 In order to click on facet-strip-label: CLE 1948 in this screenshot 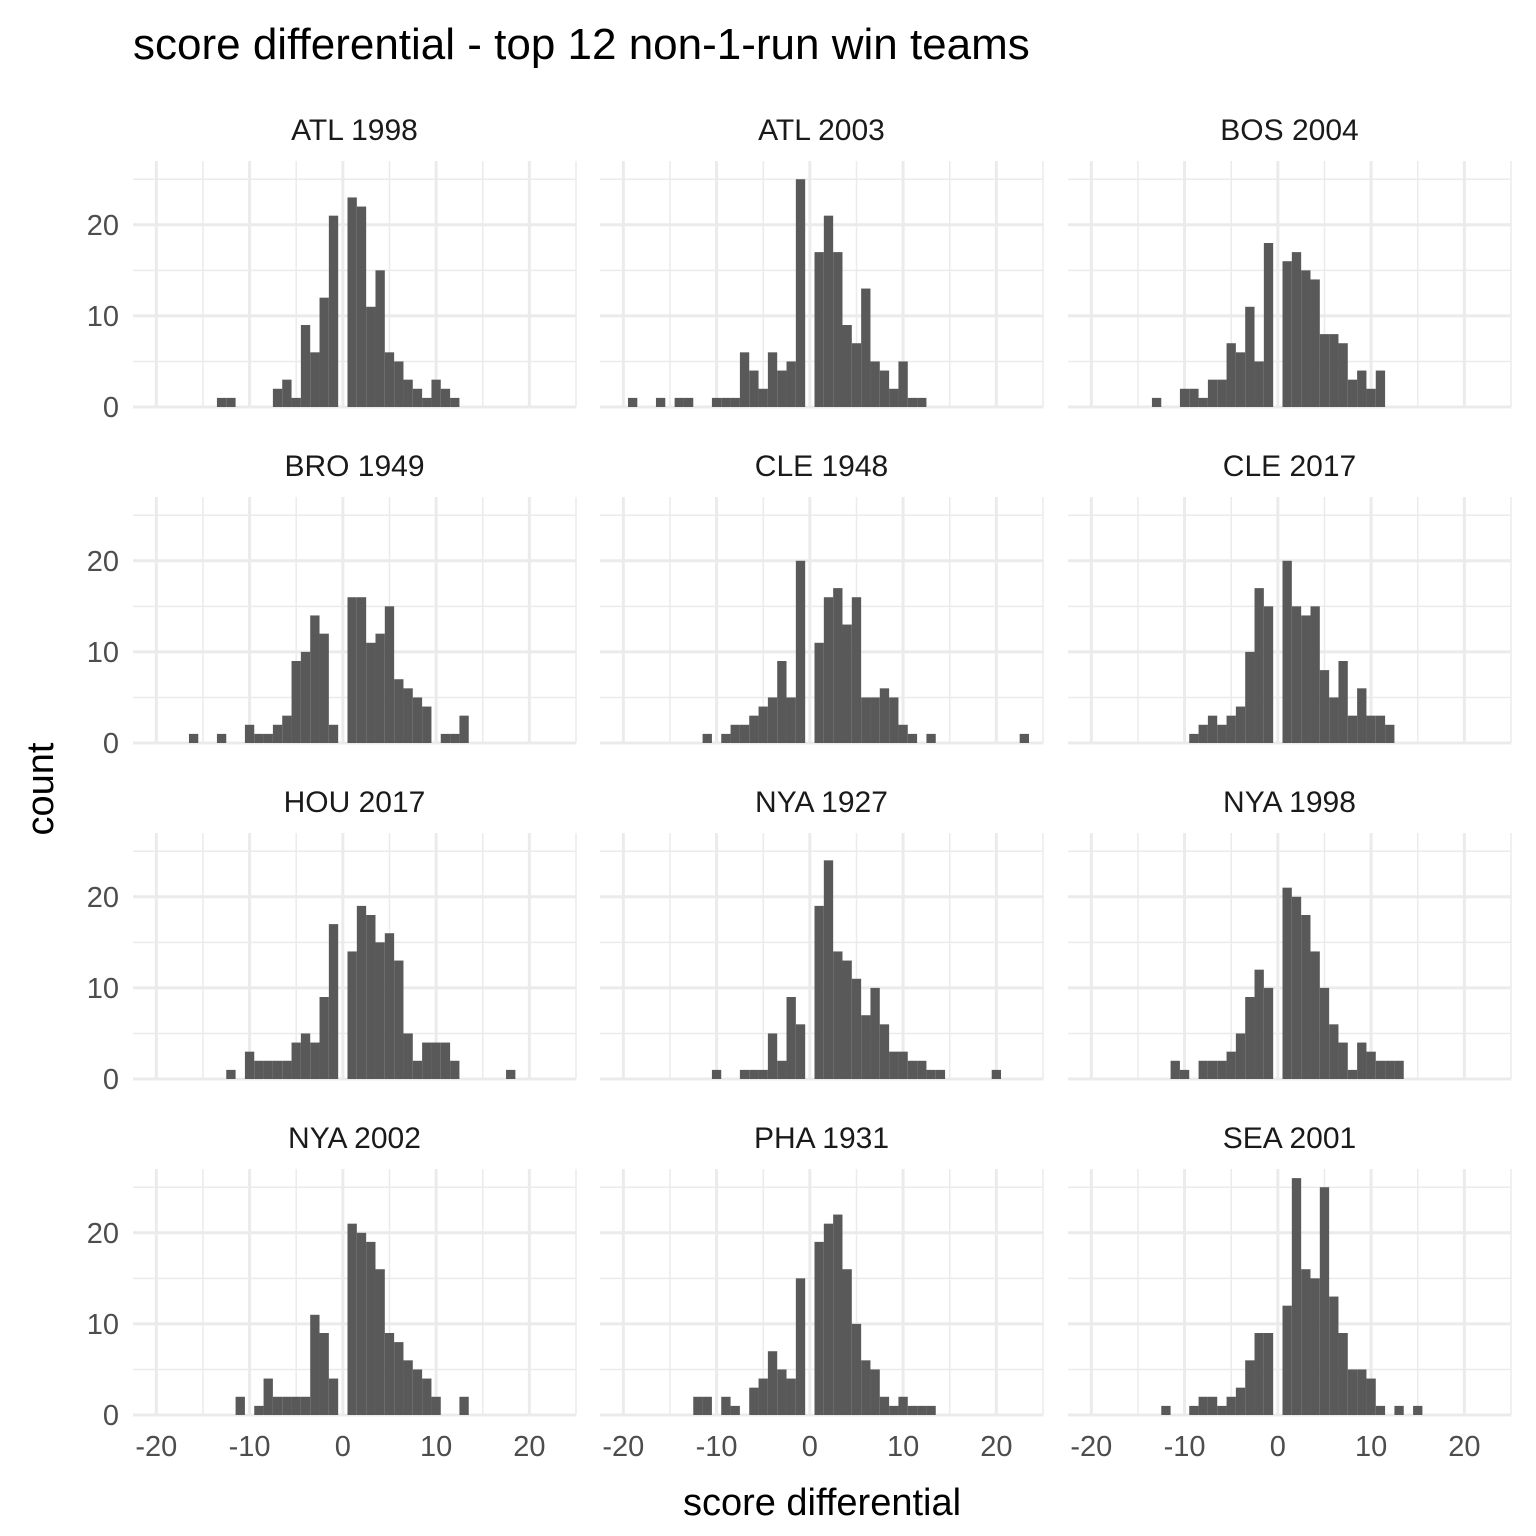, I will do `click(821, 466)`.